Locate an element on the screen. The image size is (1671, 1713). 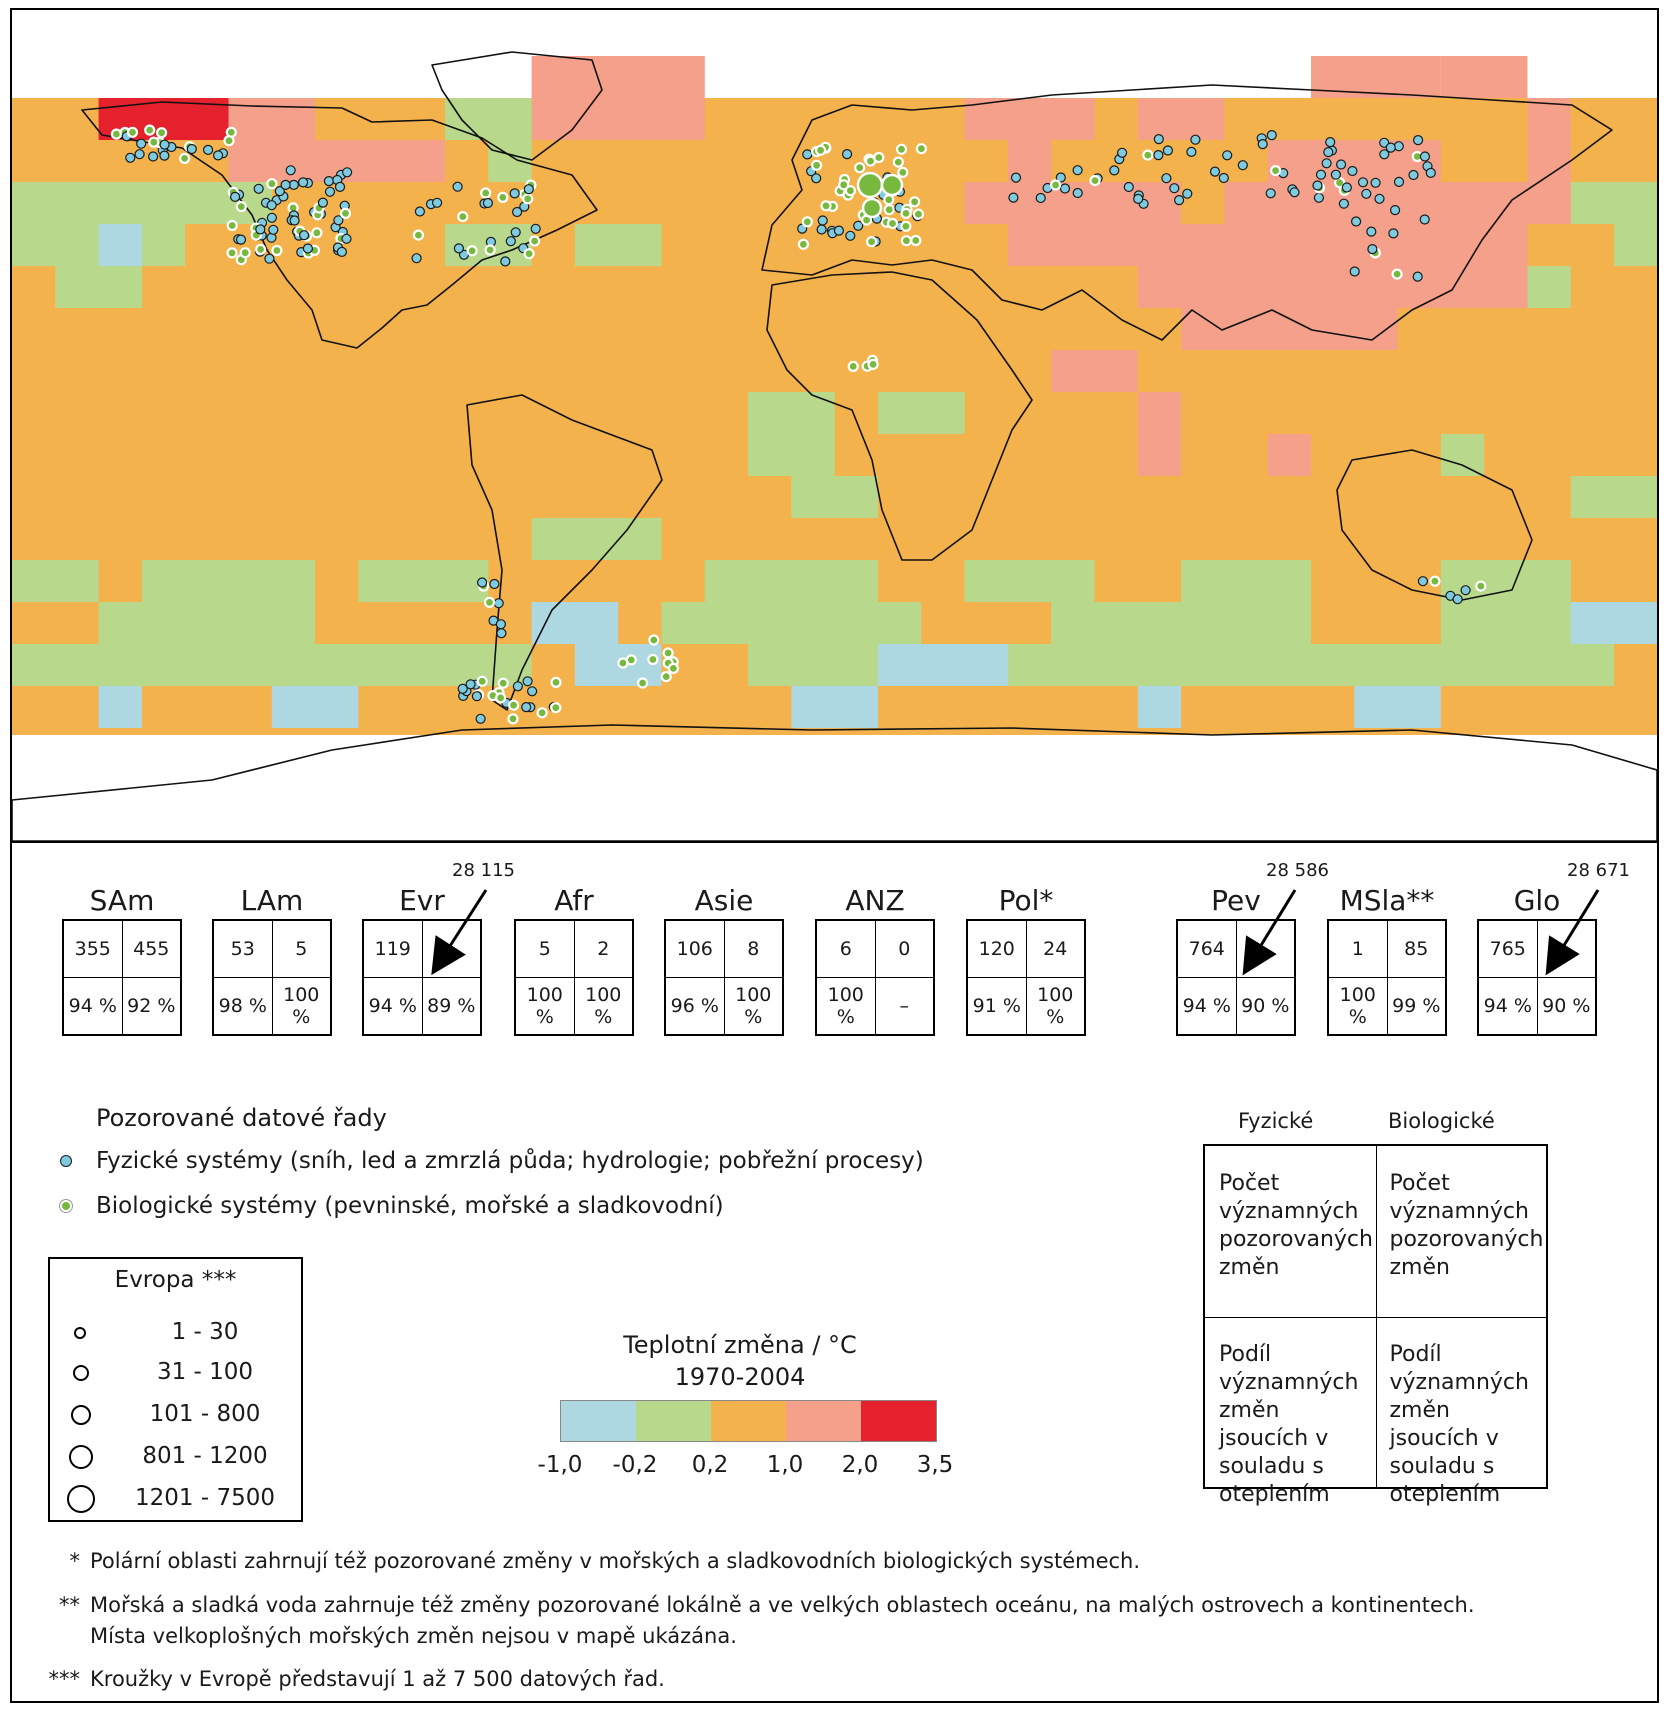
scale-tick: -1,0 is located at coordinates (560, 1465).